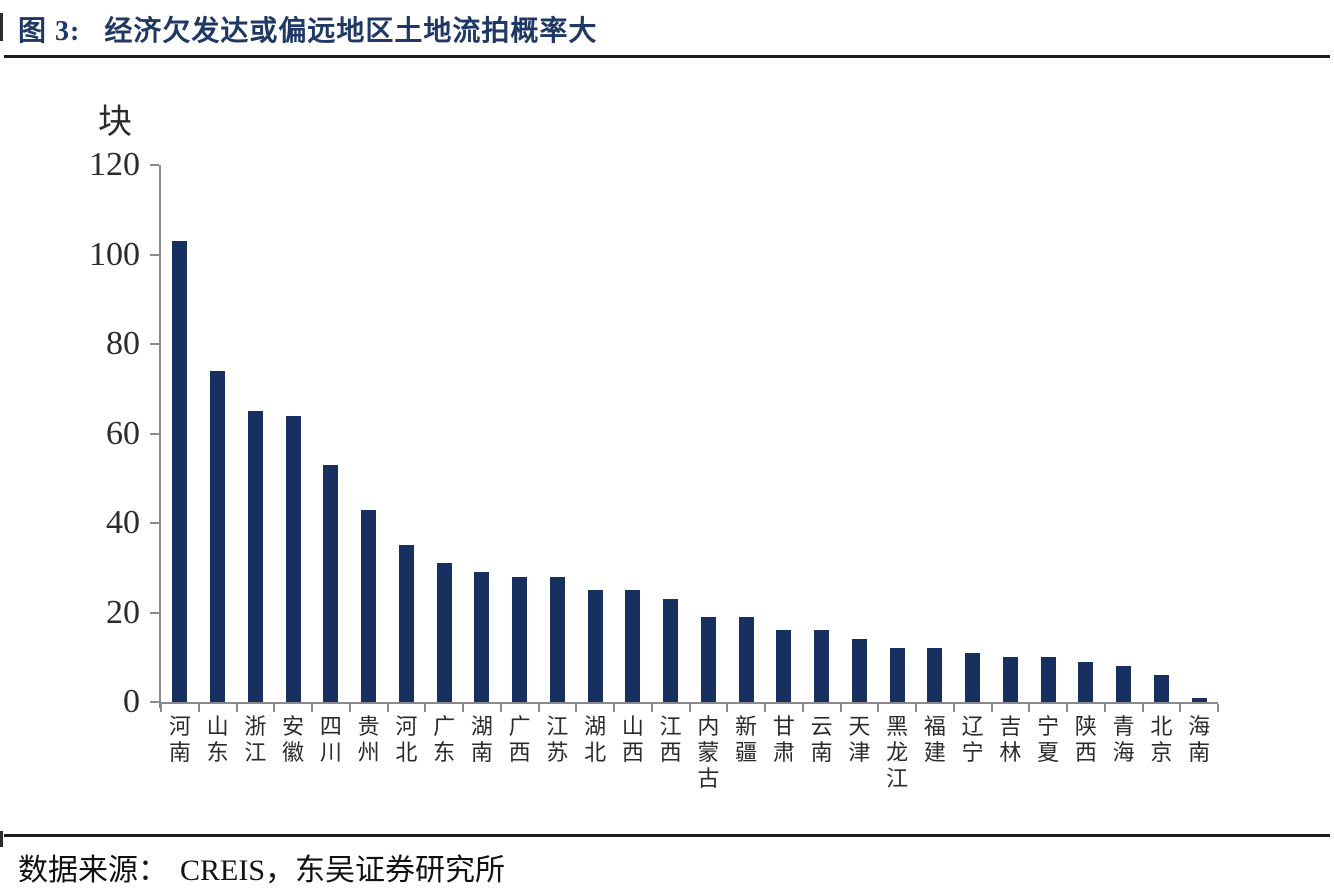 The width and height of the screenshot is (1334, 889). Describe the element at coordinates (114, 164) in the screenshot. I see `y-axis-tick-label: 120` at that location.